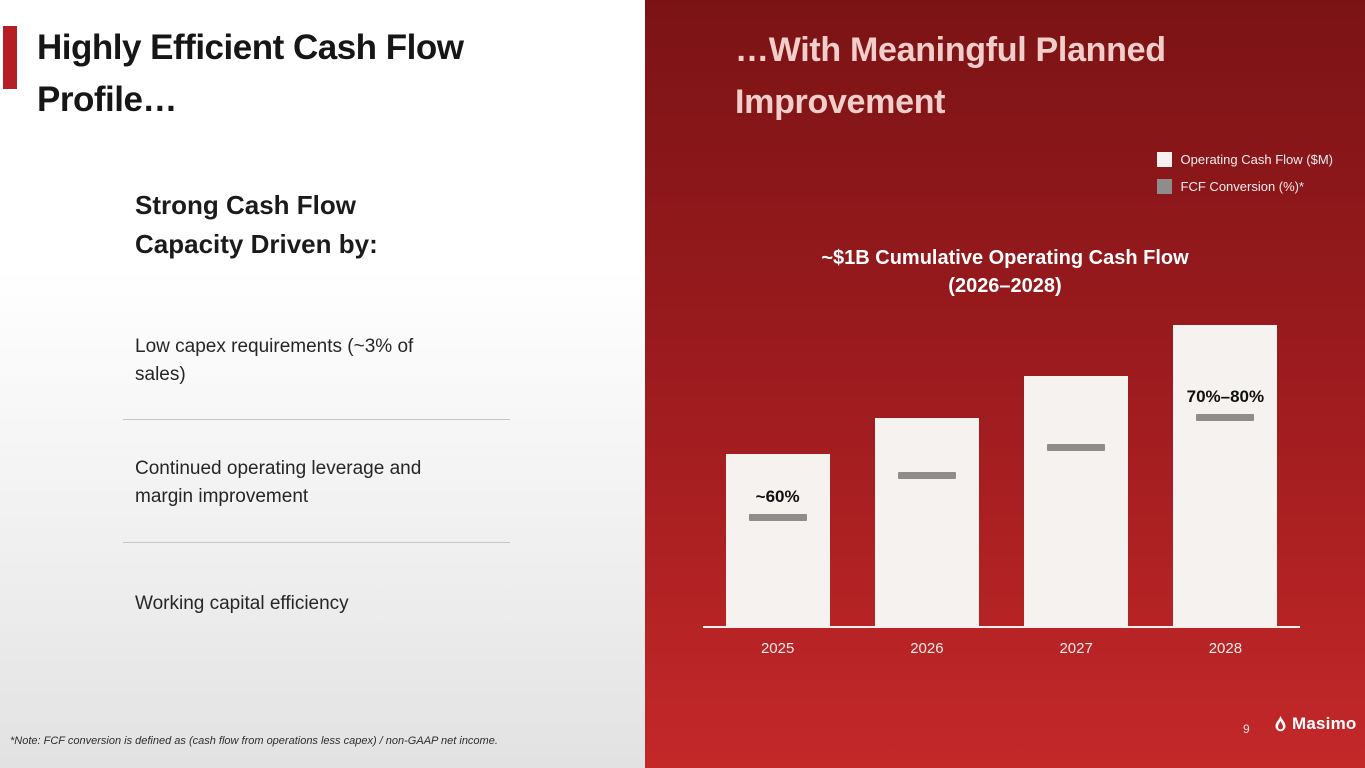 The width and height of the screenshot is (1365, 768). Describe the element at coordinates (1005, 286) in the screenshot. I see `chart-title-line2: (2026–2028)` at that location.